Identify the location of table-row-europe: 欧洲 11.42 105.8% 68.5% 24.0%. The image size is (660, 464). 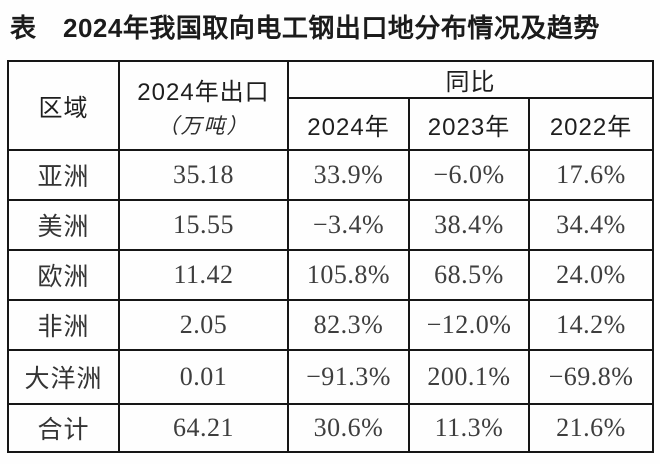
(331, 275).